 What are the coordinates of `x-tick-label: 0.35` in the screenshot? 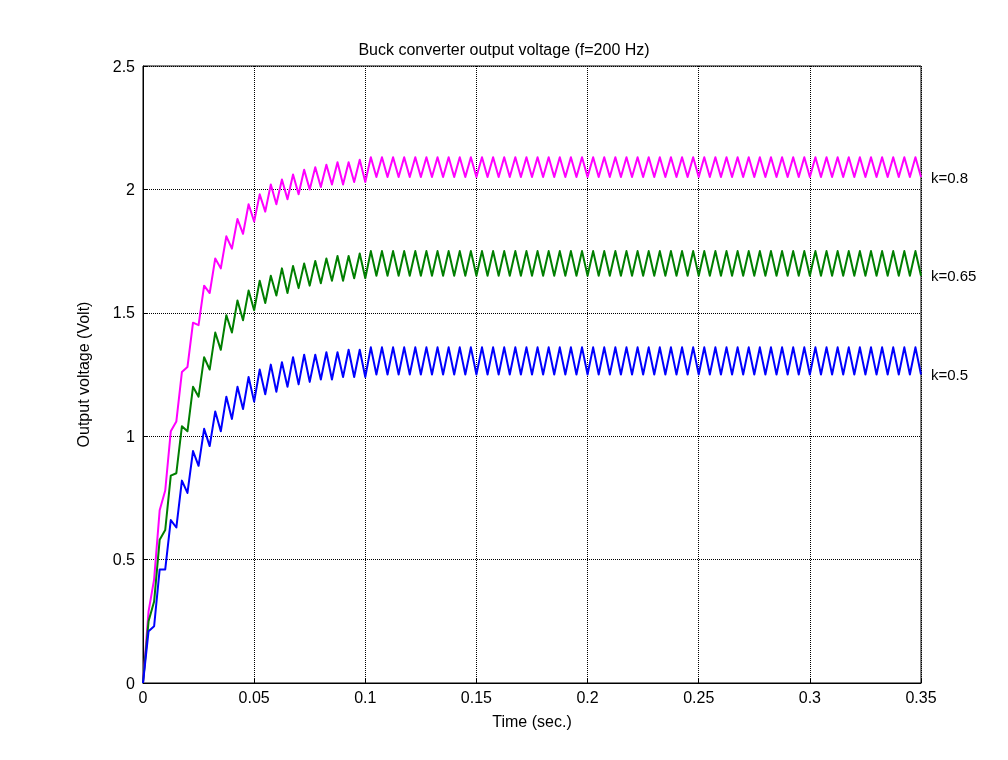 It's located at (921, 697).